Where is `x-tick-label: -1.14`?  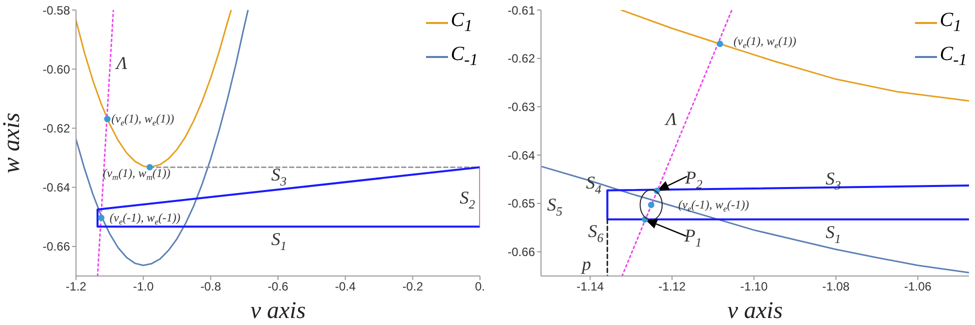
x-tick-label: -1.14 is located at coordinates (590, 287).